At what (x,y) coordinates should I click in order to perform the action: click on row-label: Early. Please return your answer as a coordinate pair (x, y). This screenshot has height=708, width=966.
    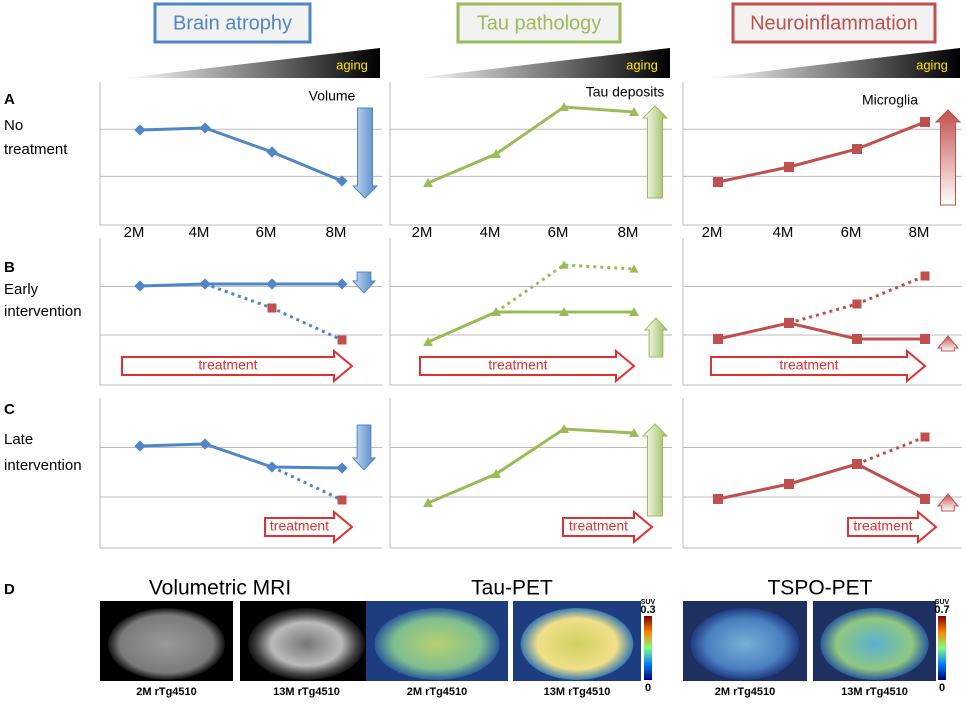
    Looking at the image, I should click on (21, 289).